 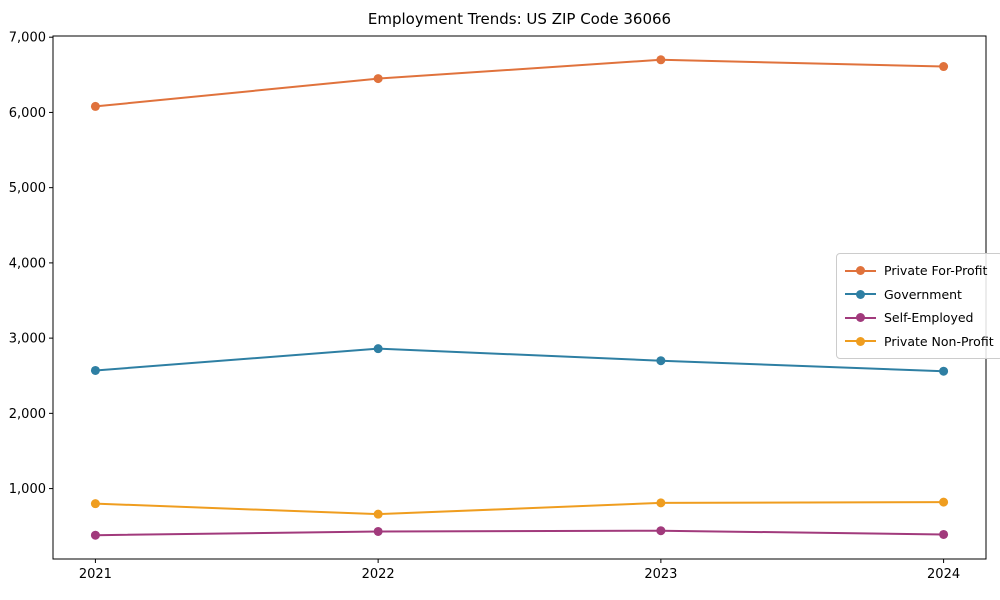 What do you see at coordinates (519, 19) in the screenshot?
I see `chart-title: Employment Trends: US ZIP Code 36066` at bounding box center [519, 19].